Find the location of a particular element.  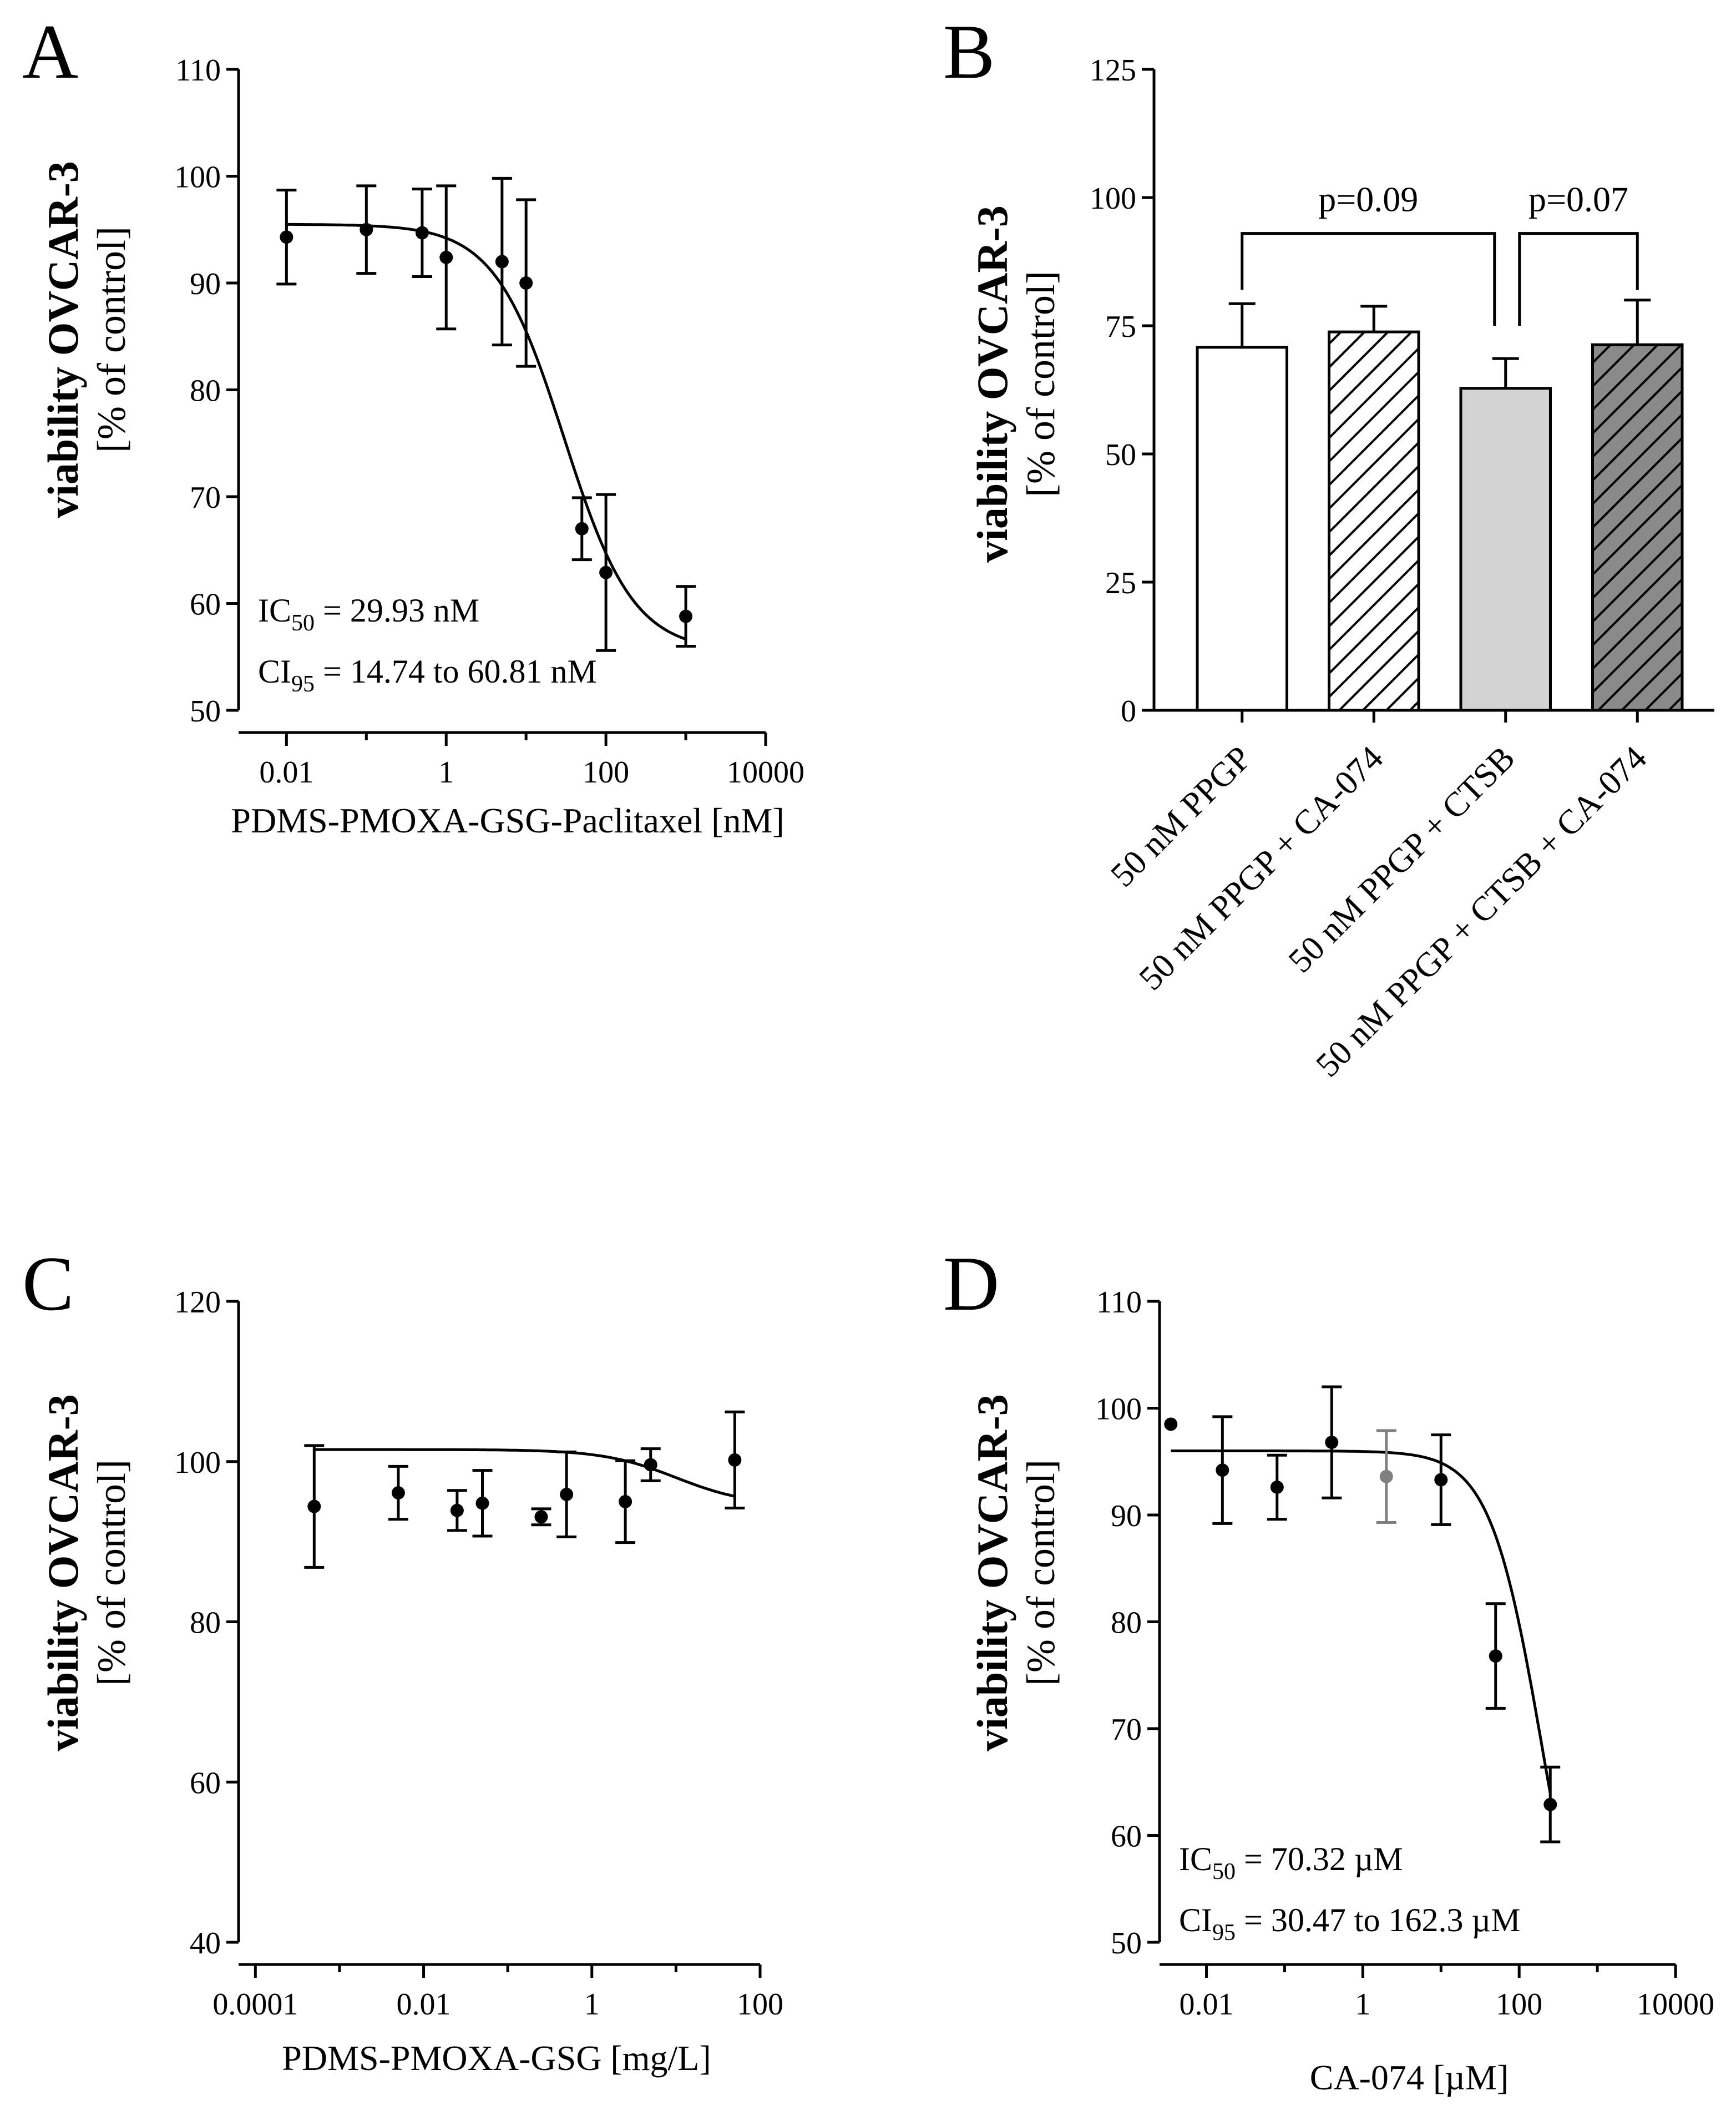

panel-b-category-label: 50 nM PPGP + CA-074 is located at coordinates (1261, 868).